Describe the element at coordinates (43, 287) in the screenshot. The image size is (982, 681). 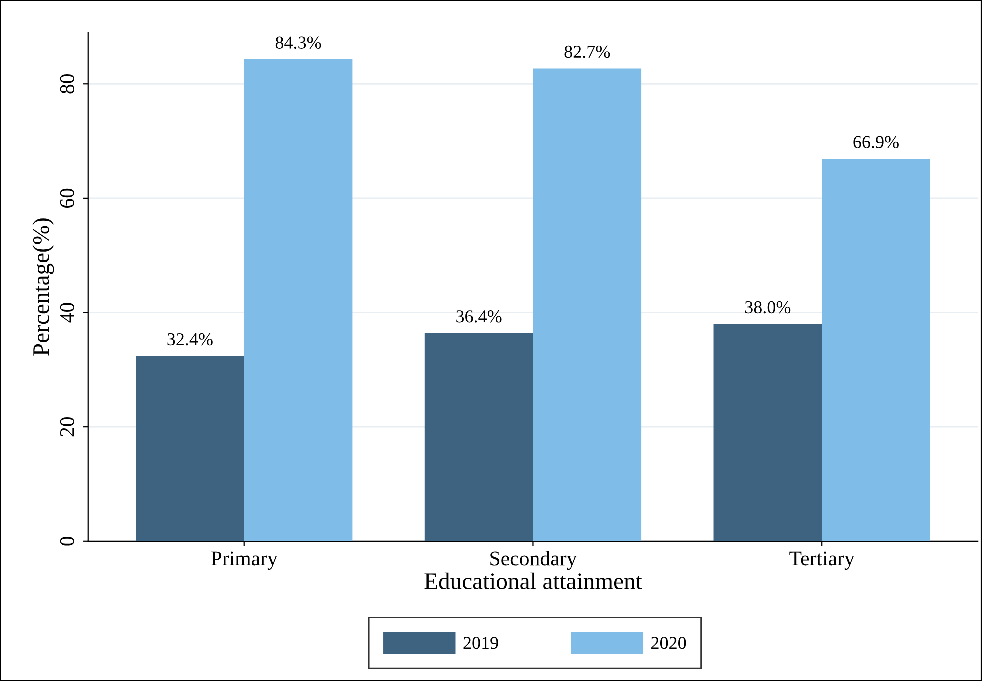
I see `y-axis-title: Percentage(%)` at that location.